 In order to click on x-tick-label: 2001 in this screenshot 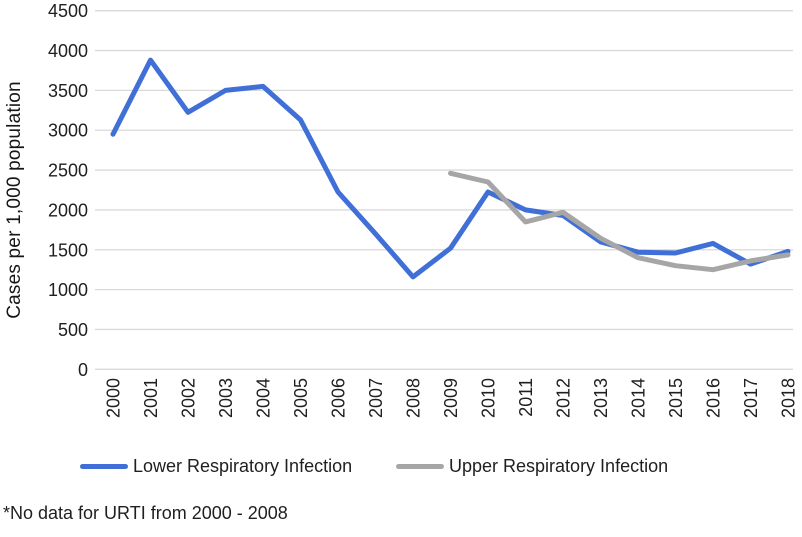, I will do `click(151, 398)`.